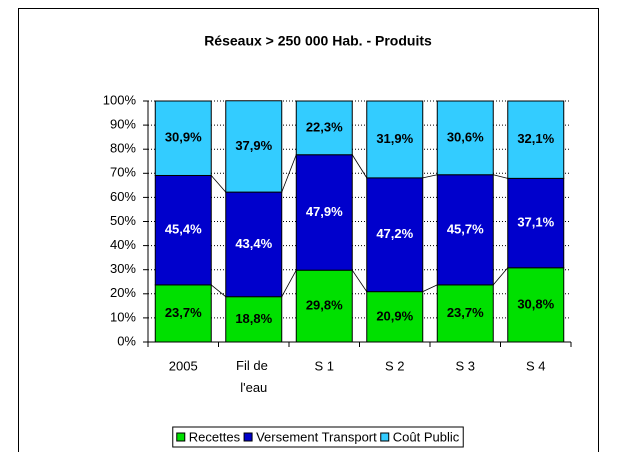 This screenshot has width=619, height=452. I want to click on y-tick-label: 90%, so click(123, 124).